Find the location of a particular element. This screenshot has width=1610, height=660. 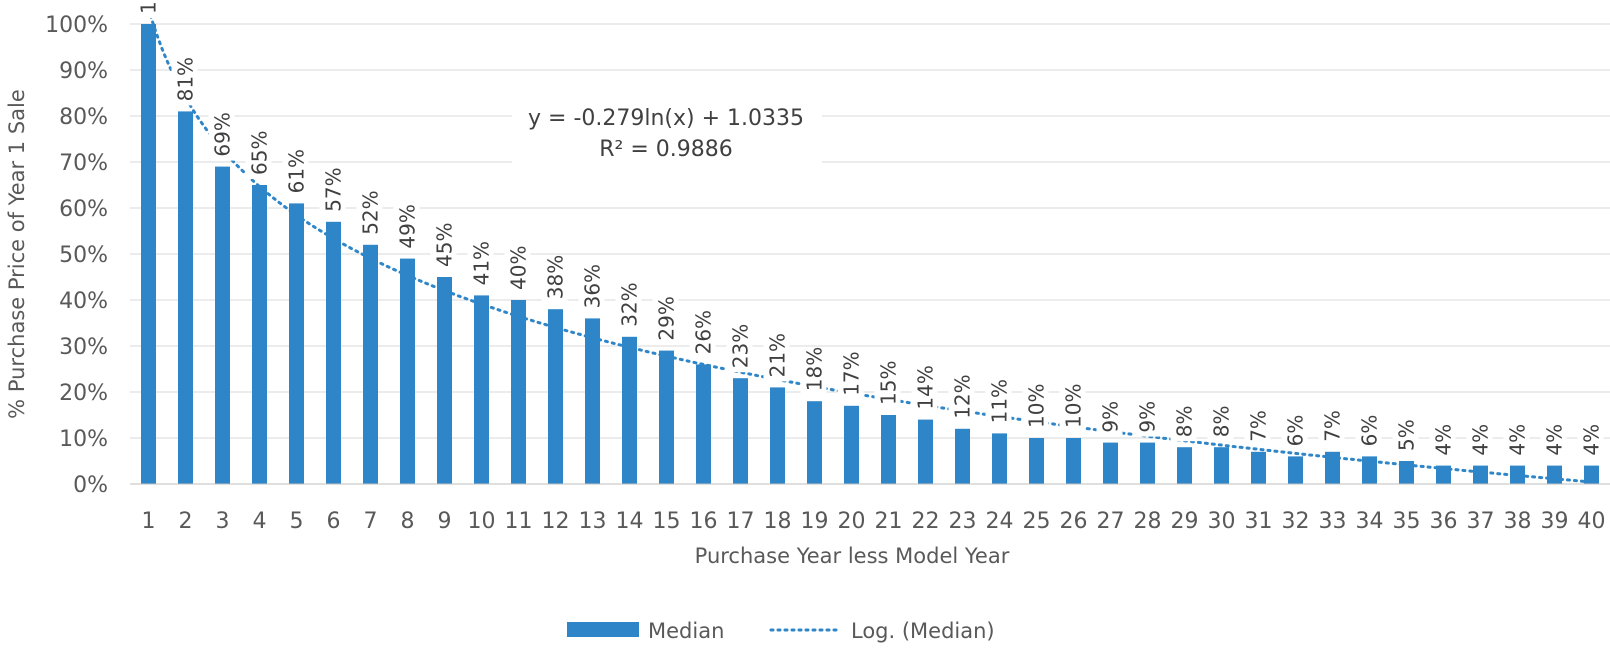

x-tick-label: 13 is located at coordinates (593, 521).